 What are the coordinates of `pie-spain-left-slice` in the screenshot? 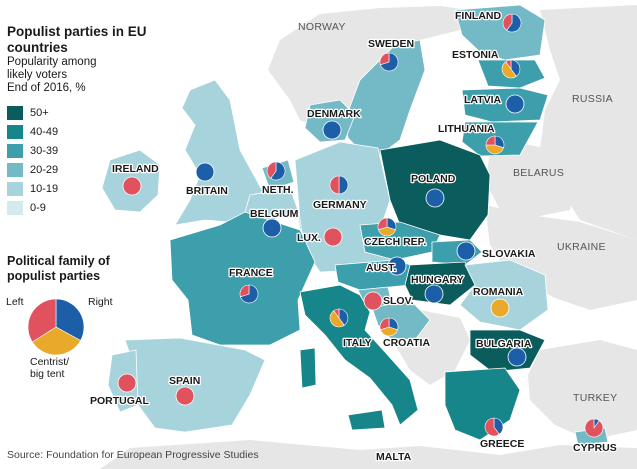 It's located at (185, 396).